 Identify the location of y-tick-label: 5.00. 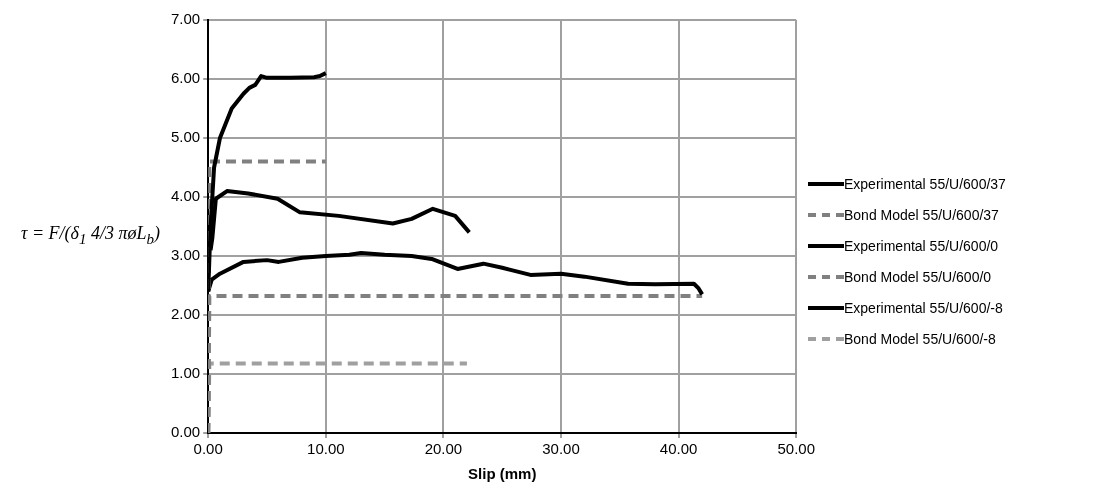
(185, 137).